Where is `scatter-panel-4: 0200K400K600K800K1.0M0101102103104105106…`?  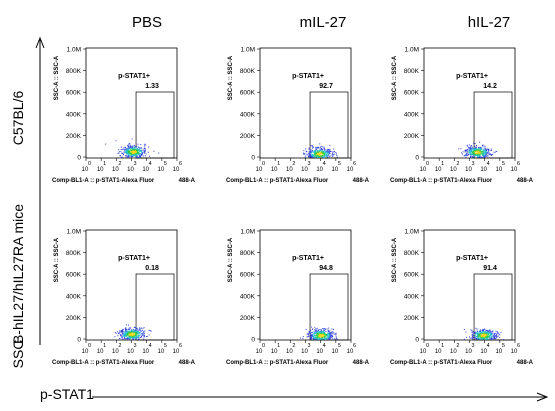
scatter-panel-4: 0200K400K600K800K1.0M0101102103104105106… is located at coordinates (298, 298).